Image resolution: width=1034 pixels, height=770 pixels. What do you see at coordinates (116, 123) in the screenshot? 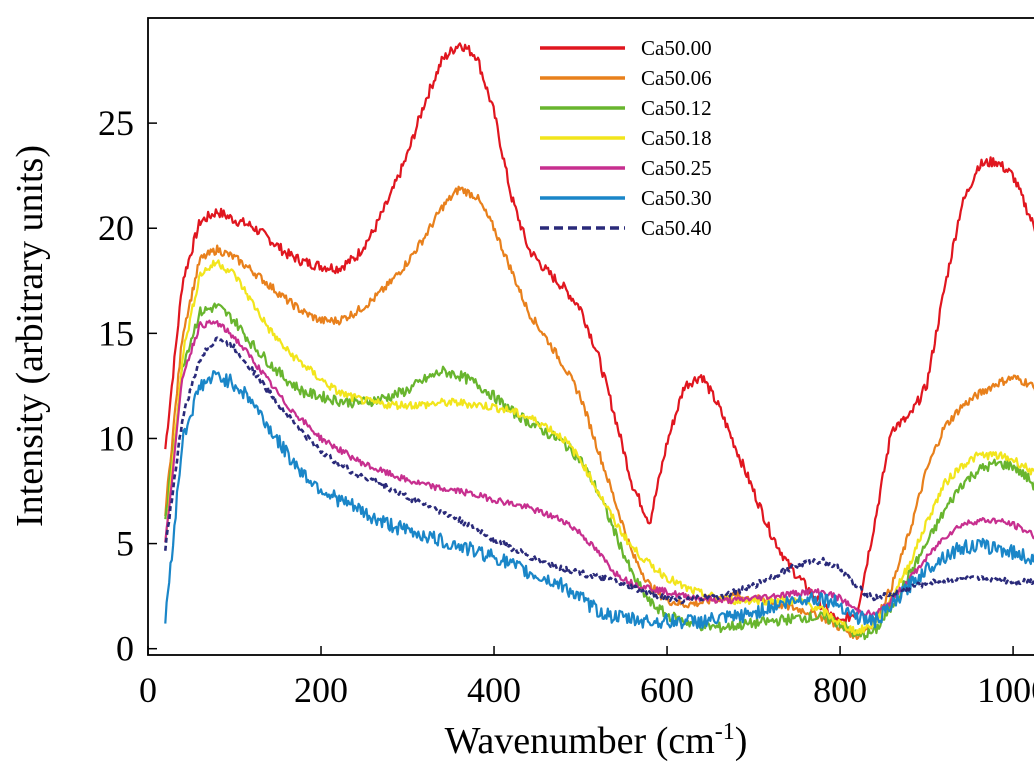
I see `y-tick-label: 25` at bounding box center [116, 123].